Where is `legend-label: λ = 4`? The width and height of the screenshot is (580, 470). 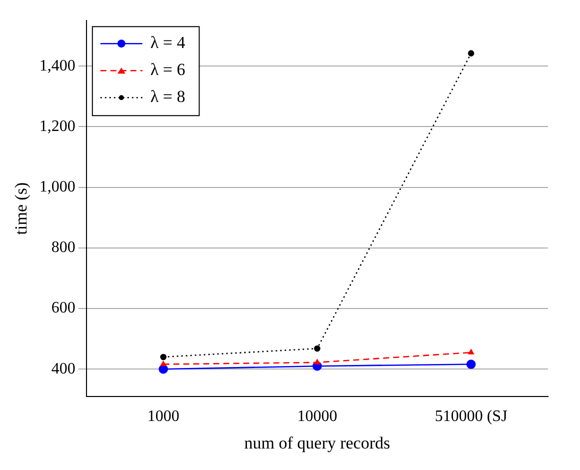
legend-label: λ = 4 is located at coordinates (168, 42).